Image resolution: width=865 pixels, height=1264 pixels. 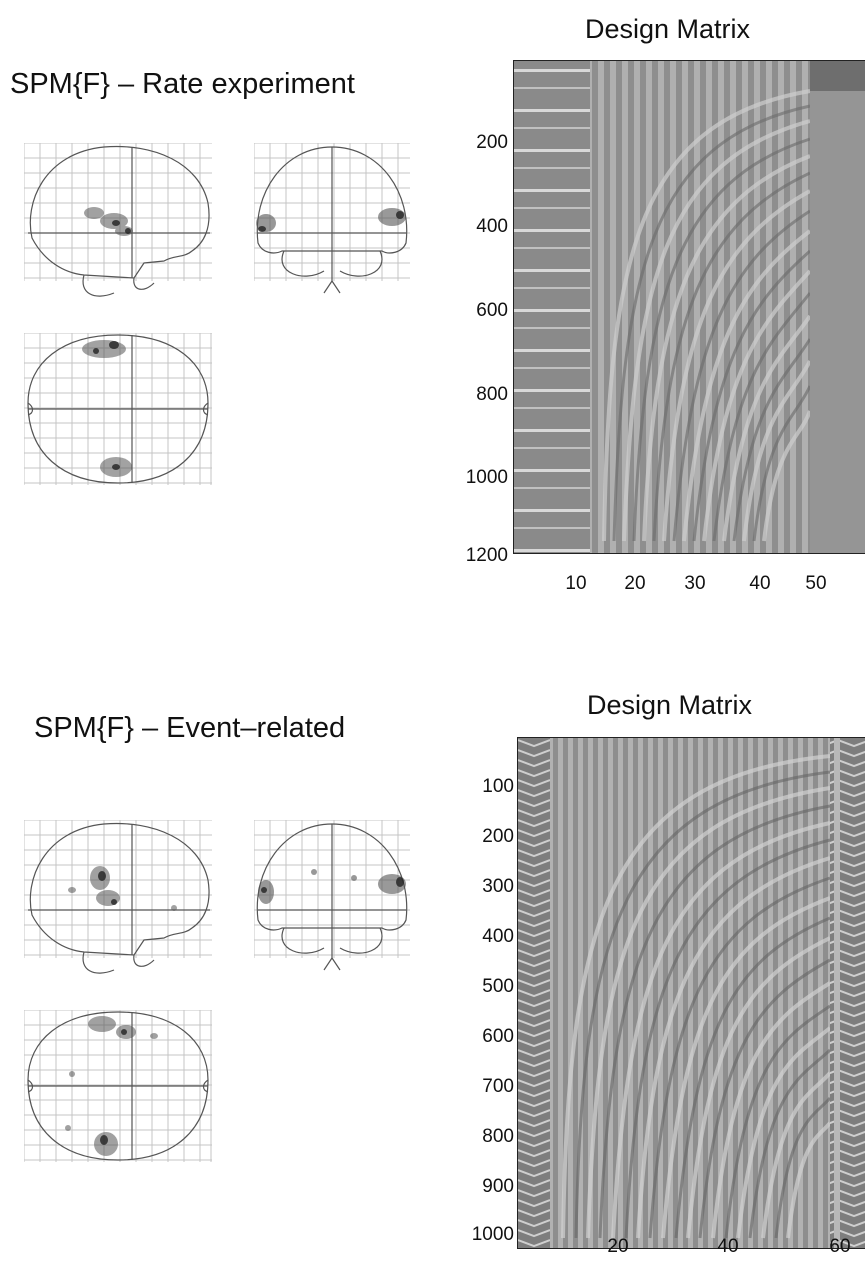 What do you see at coordinates (486, 555) in the screenshot?
I see `y-tick-label: 1200` at bounding box center [486, 555].